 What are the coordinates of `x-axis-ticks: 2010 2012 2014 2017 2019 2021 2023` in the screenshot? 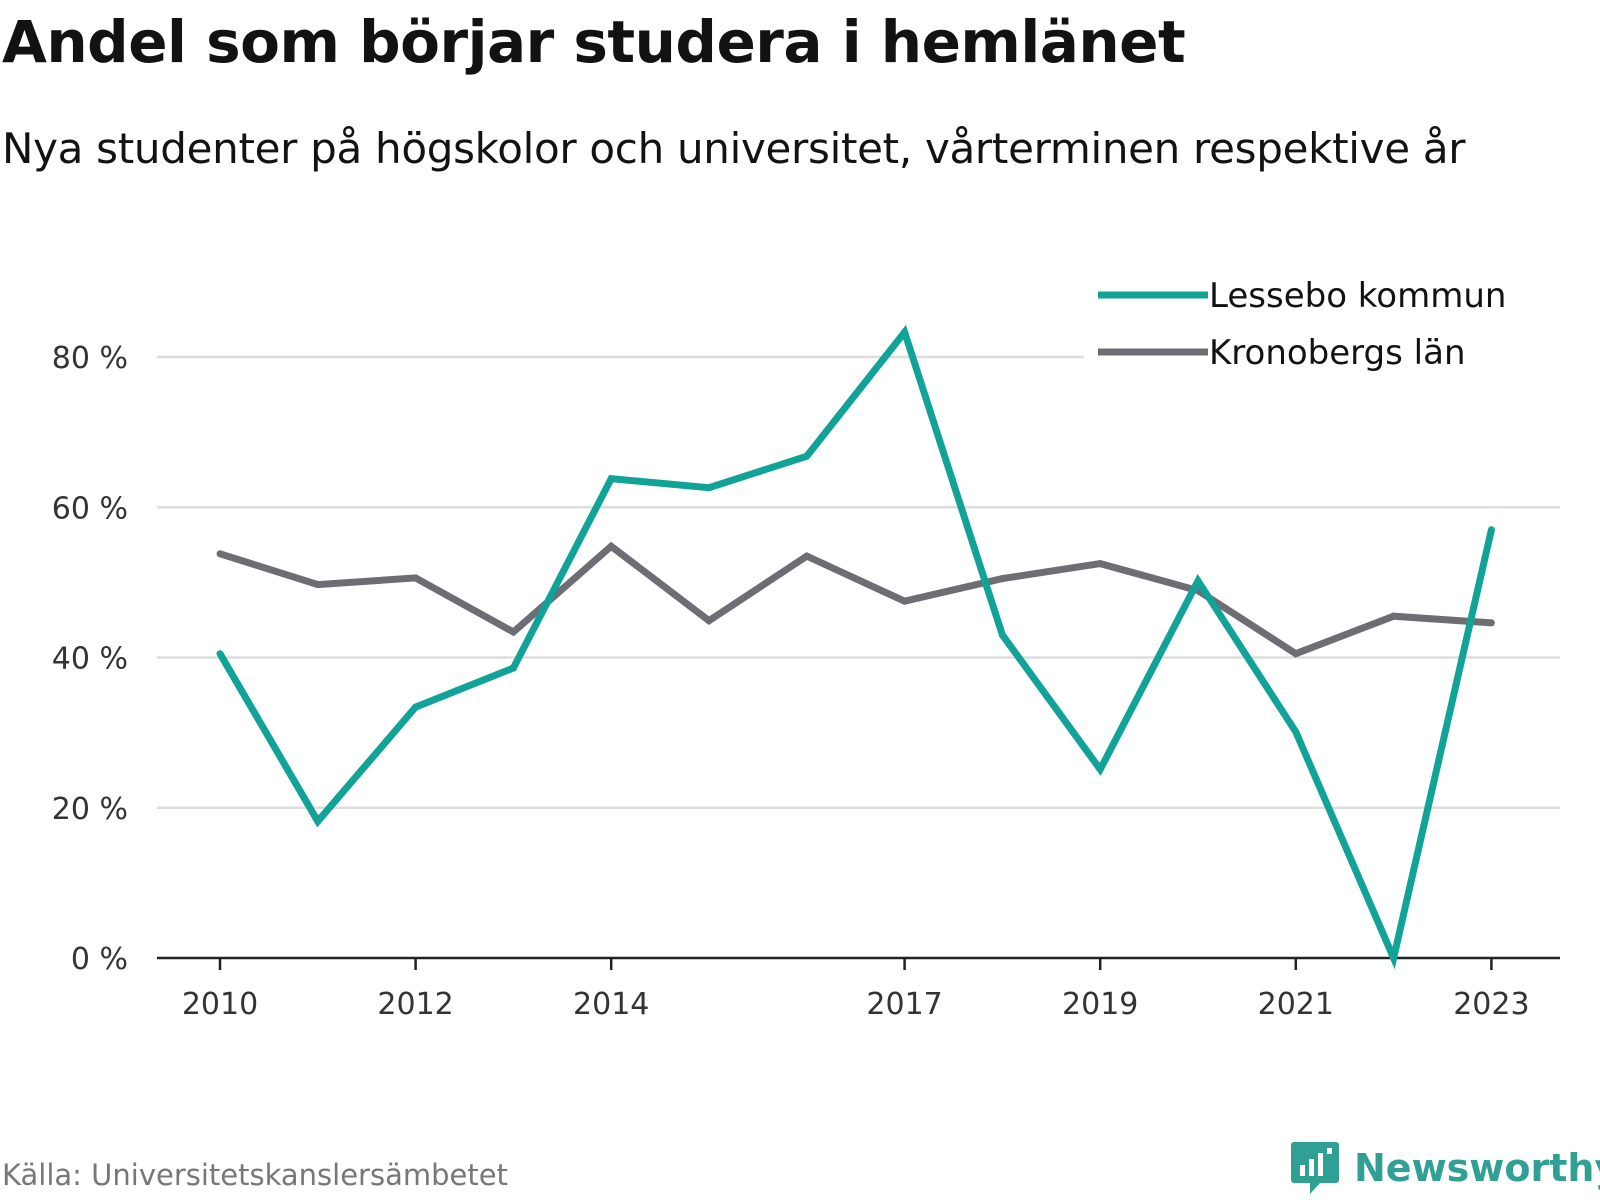 It's located at (856, 990).